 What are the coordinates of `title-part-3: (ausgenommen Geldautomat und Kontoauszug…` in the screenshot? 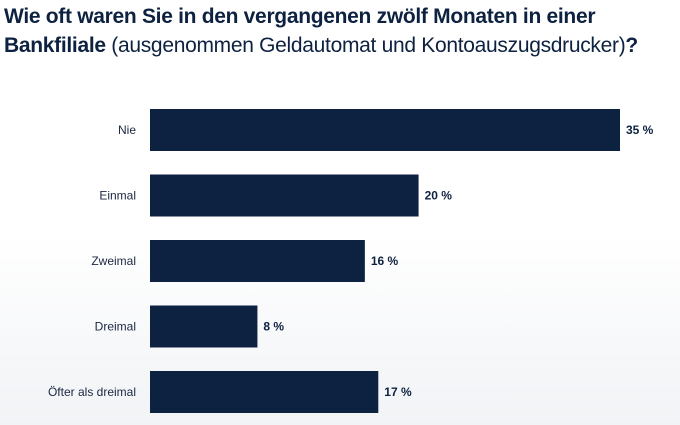 It's located at (365, 45).